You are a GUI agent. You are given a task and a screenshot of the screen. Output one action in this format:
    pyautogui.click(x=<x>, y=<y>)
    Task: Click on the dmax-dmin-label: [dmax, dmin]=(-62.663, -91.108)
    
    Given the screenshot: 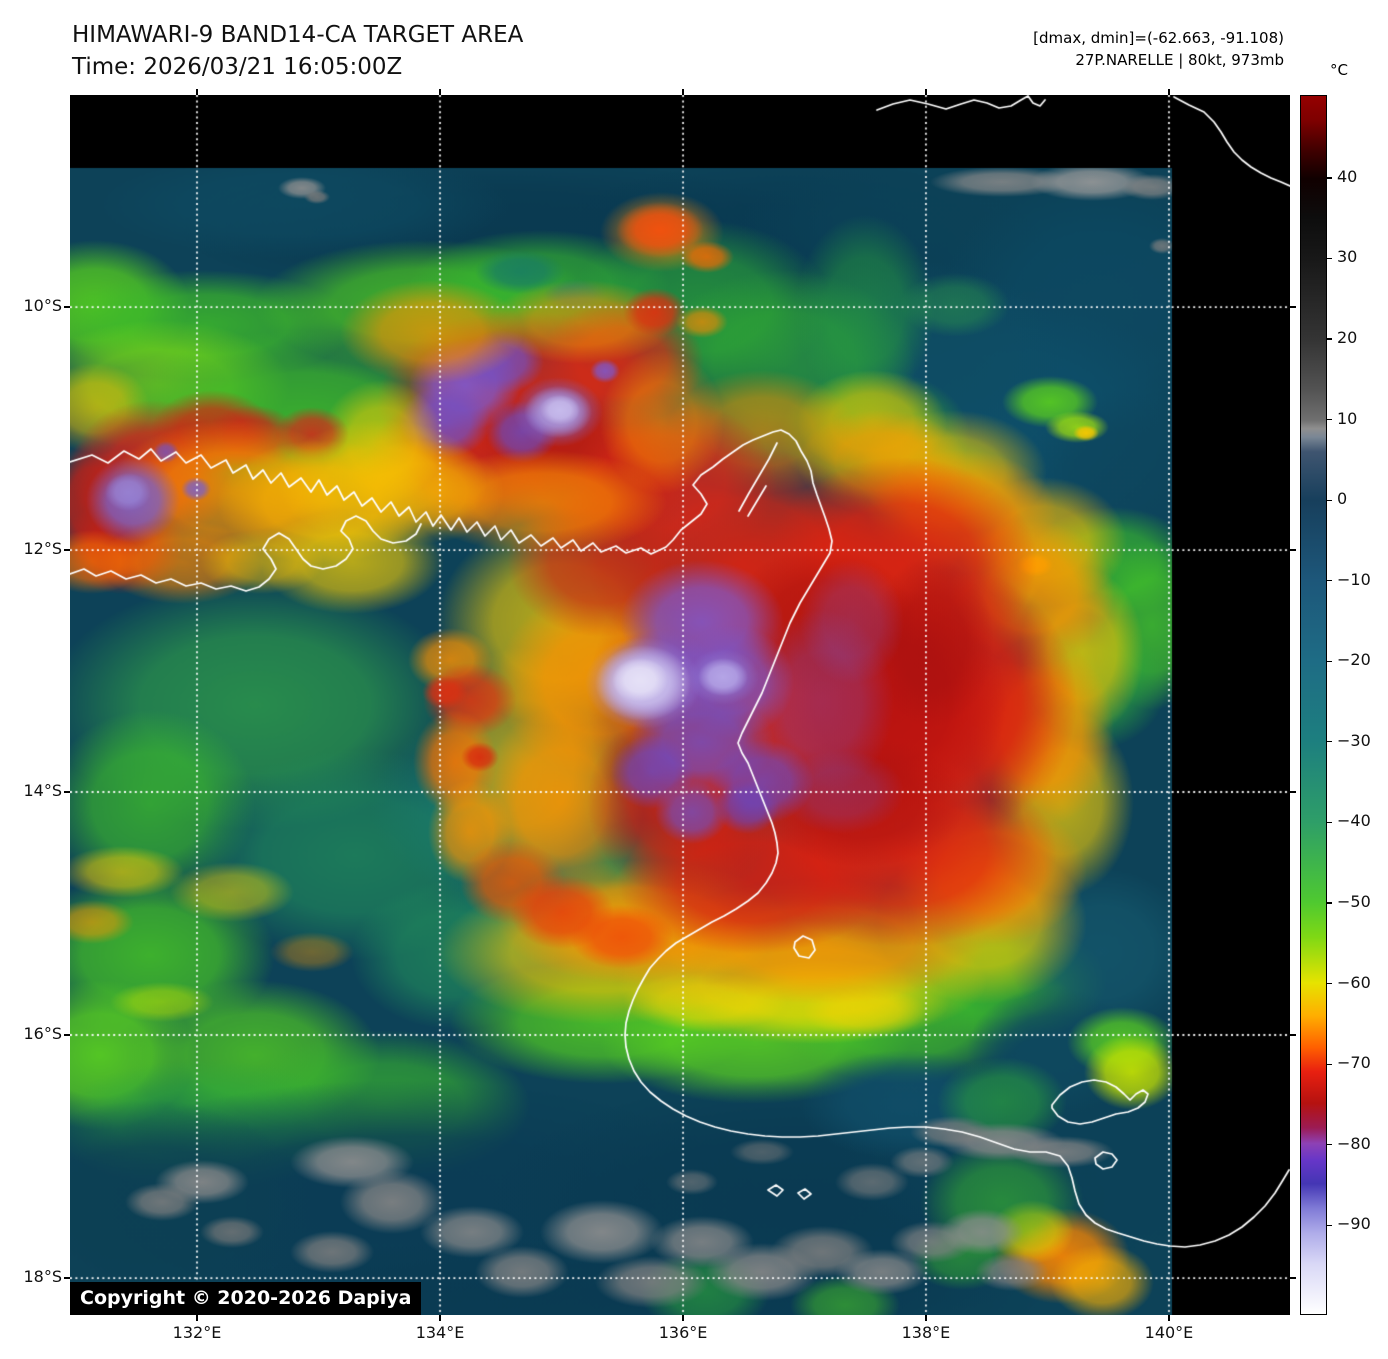 What is the action you would take?
    pyautogui.click(x=1158, y=38)
    